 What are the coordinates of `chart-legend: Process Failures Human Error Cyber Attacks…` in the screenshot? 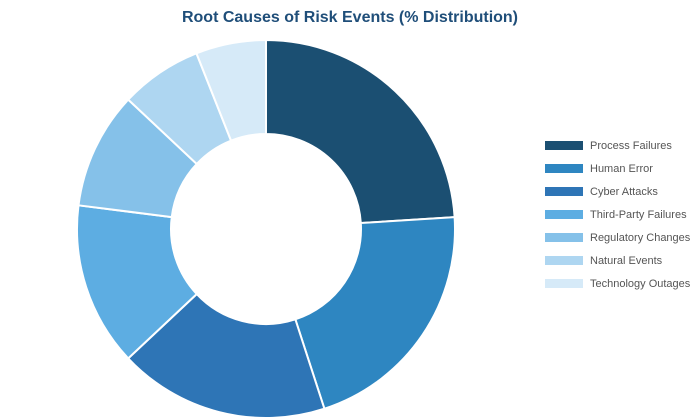 It's located at (620, 214).